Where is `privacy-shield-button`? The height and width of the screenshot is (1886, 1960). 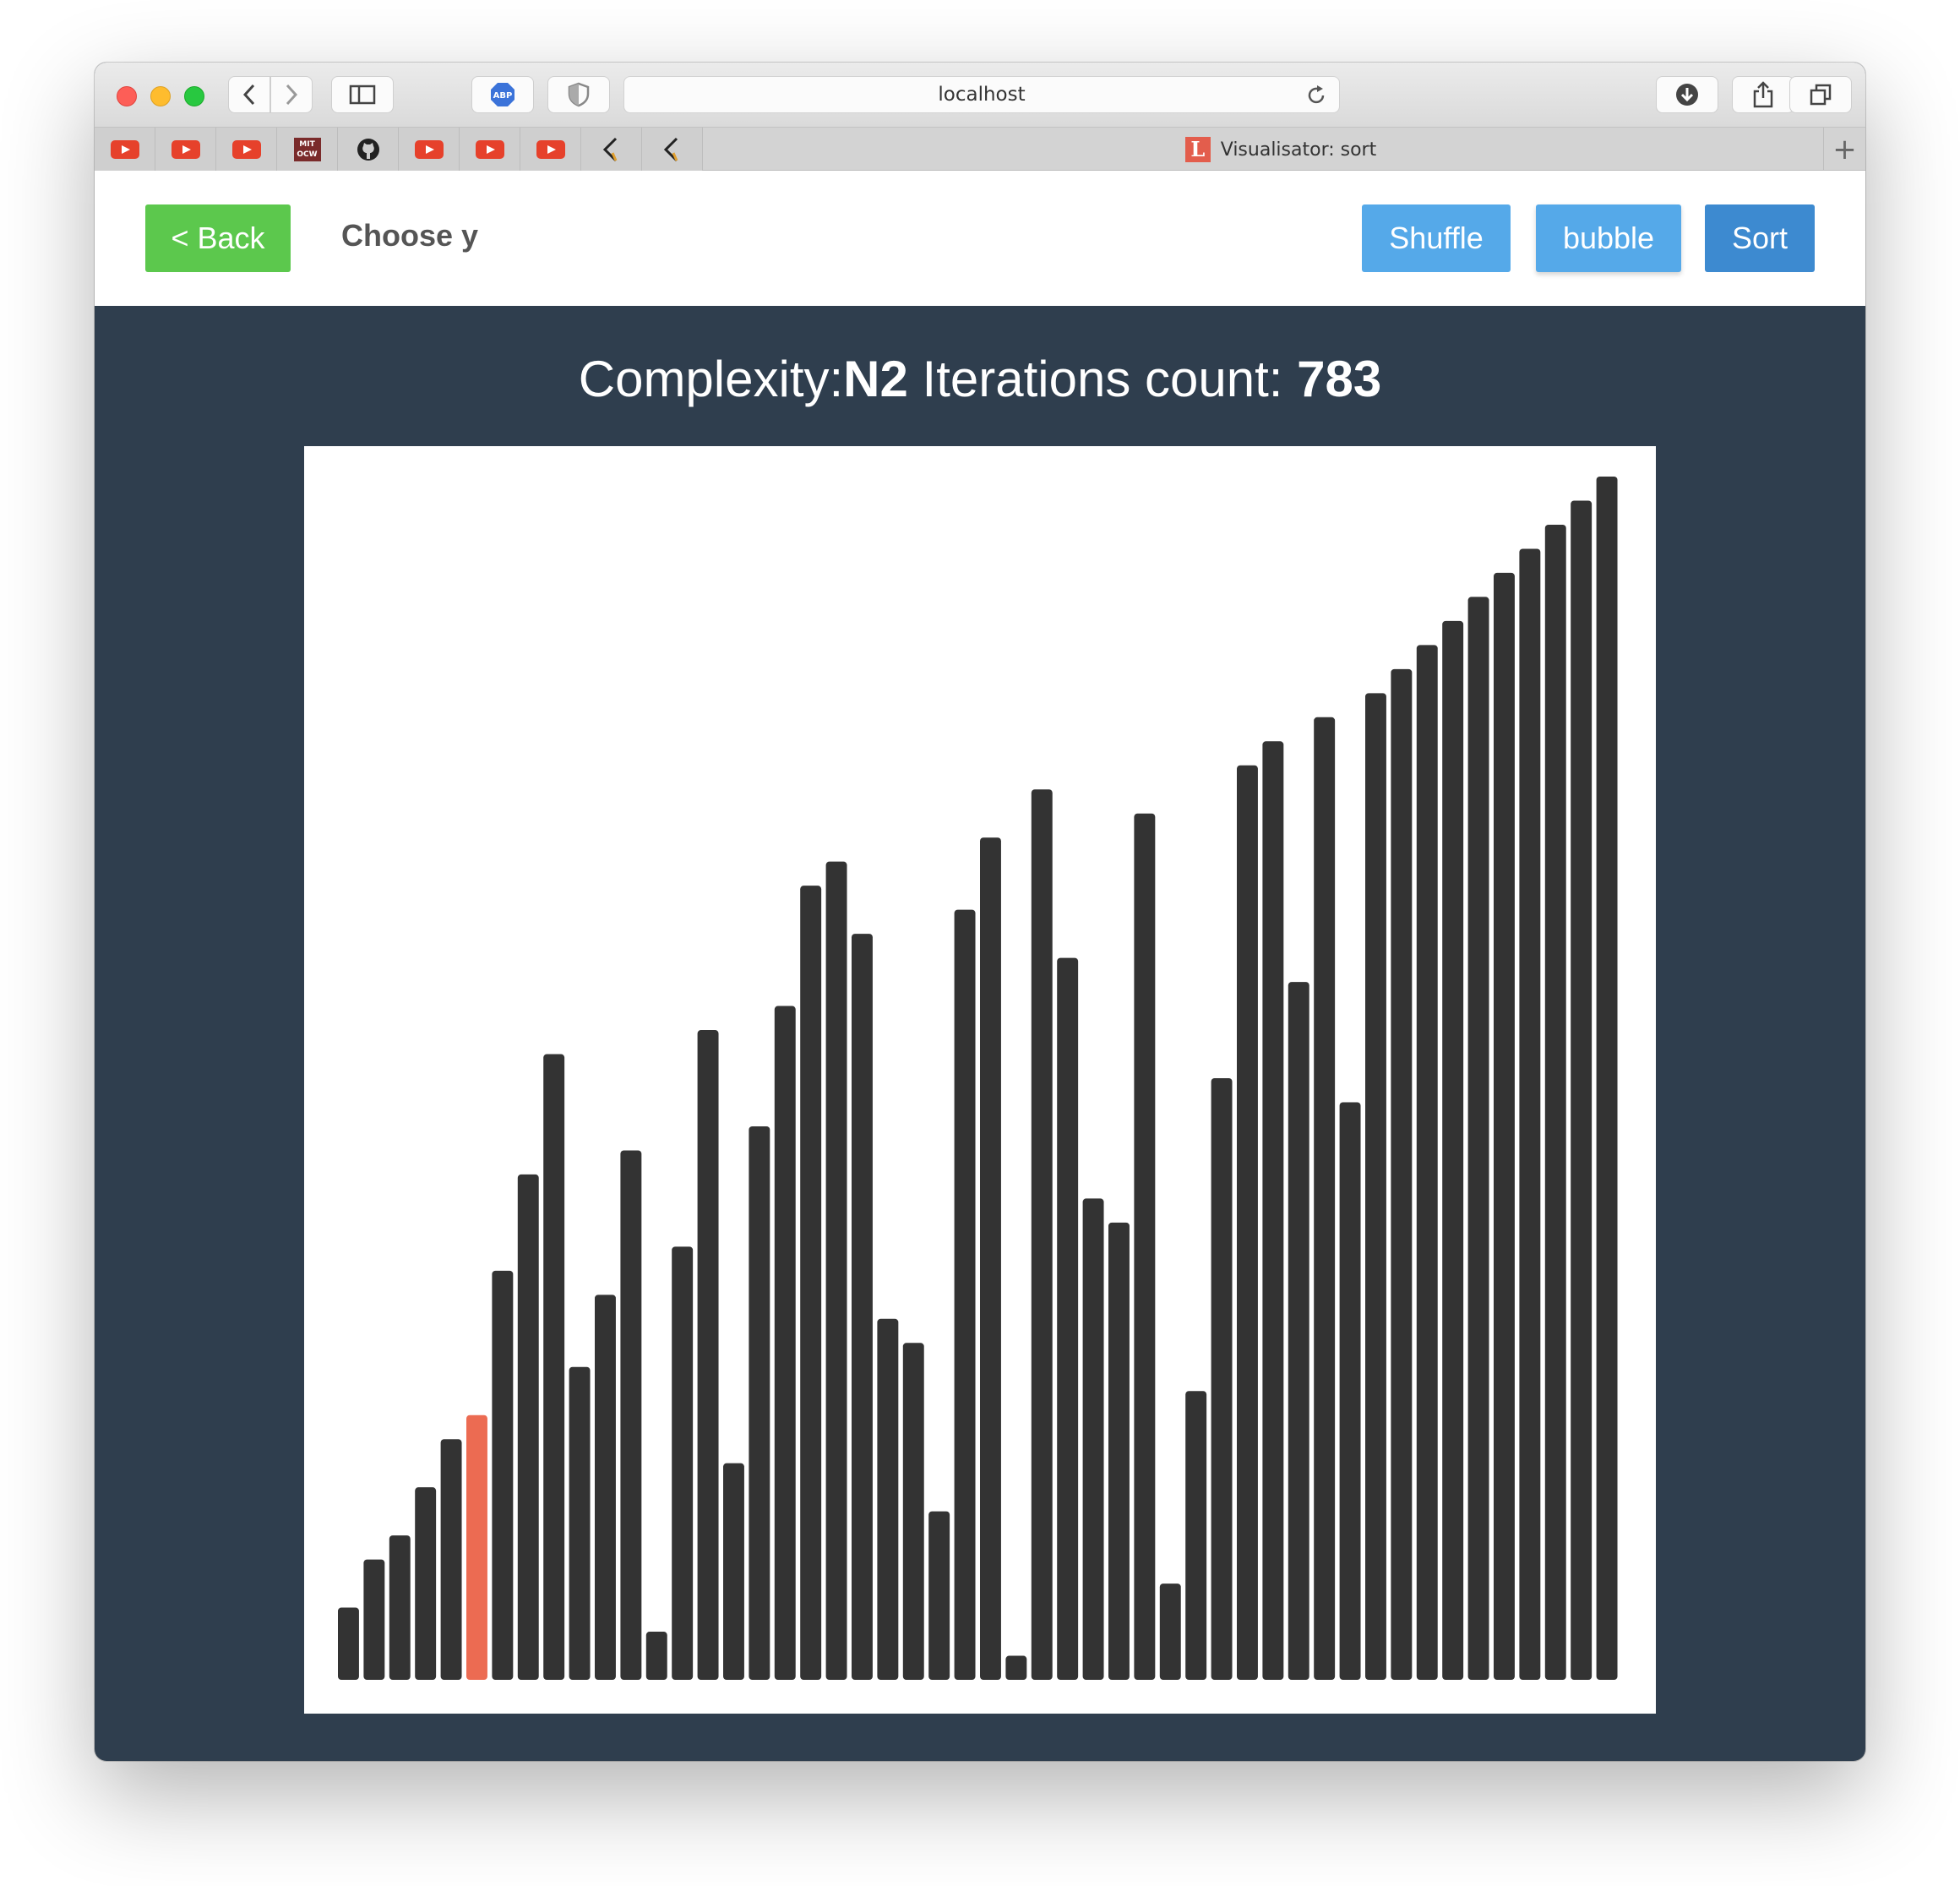
privacy-shield-button is located at coordinates (578, 94).